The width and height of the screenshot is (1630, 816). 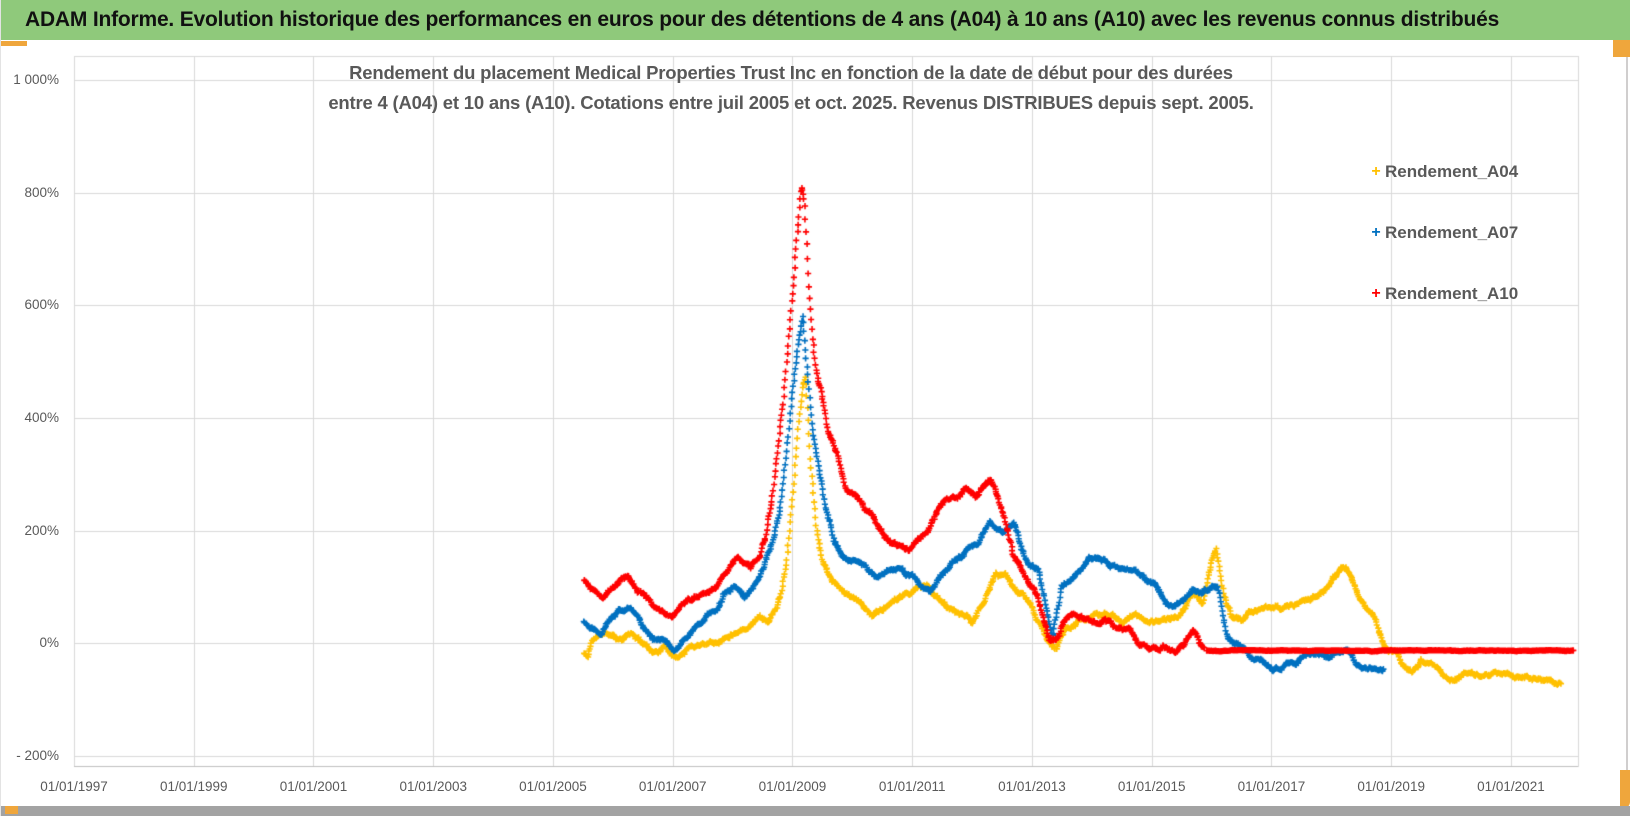 What do you see at coordinates (1452, 293) in the screenshot?
I see `legend-label: Rendement_A10` at bounding box center [1452, 293].